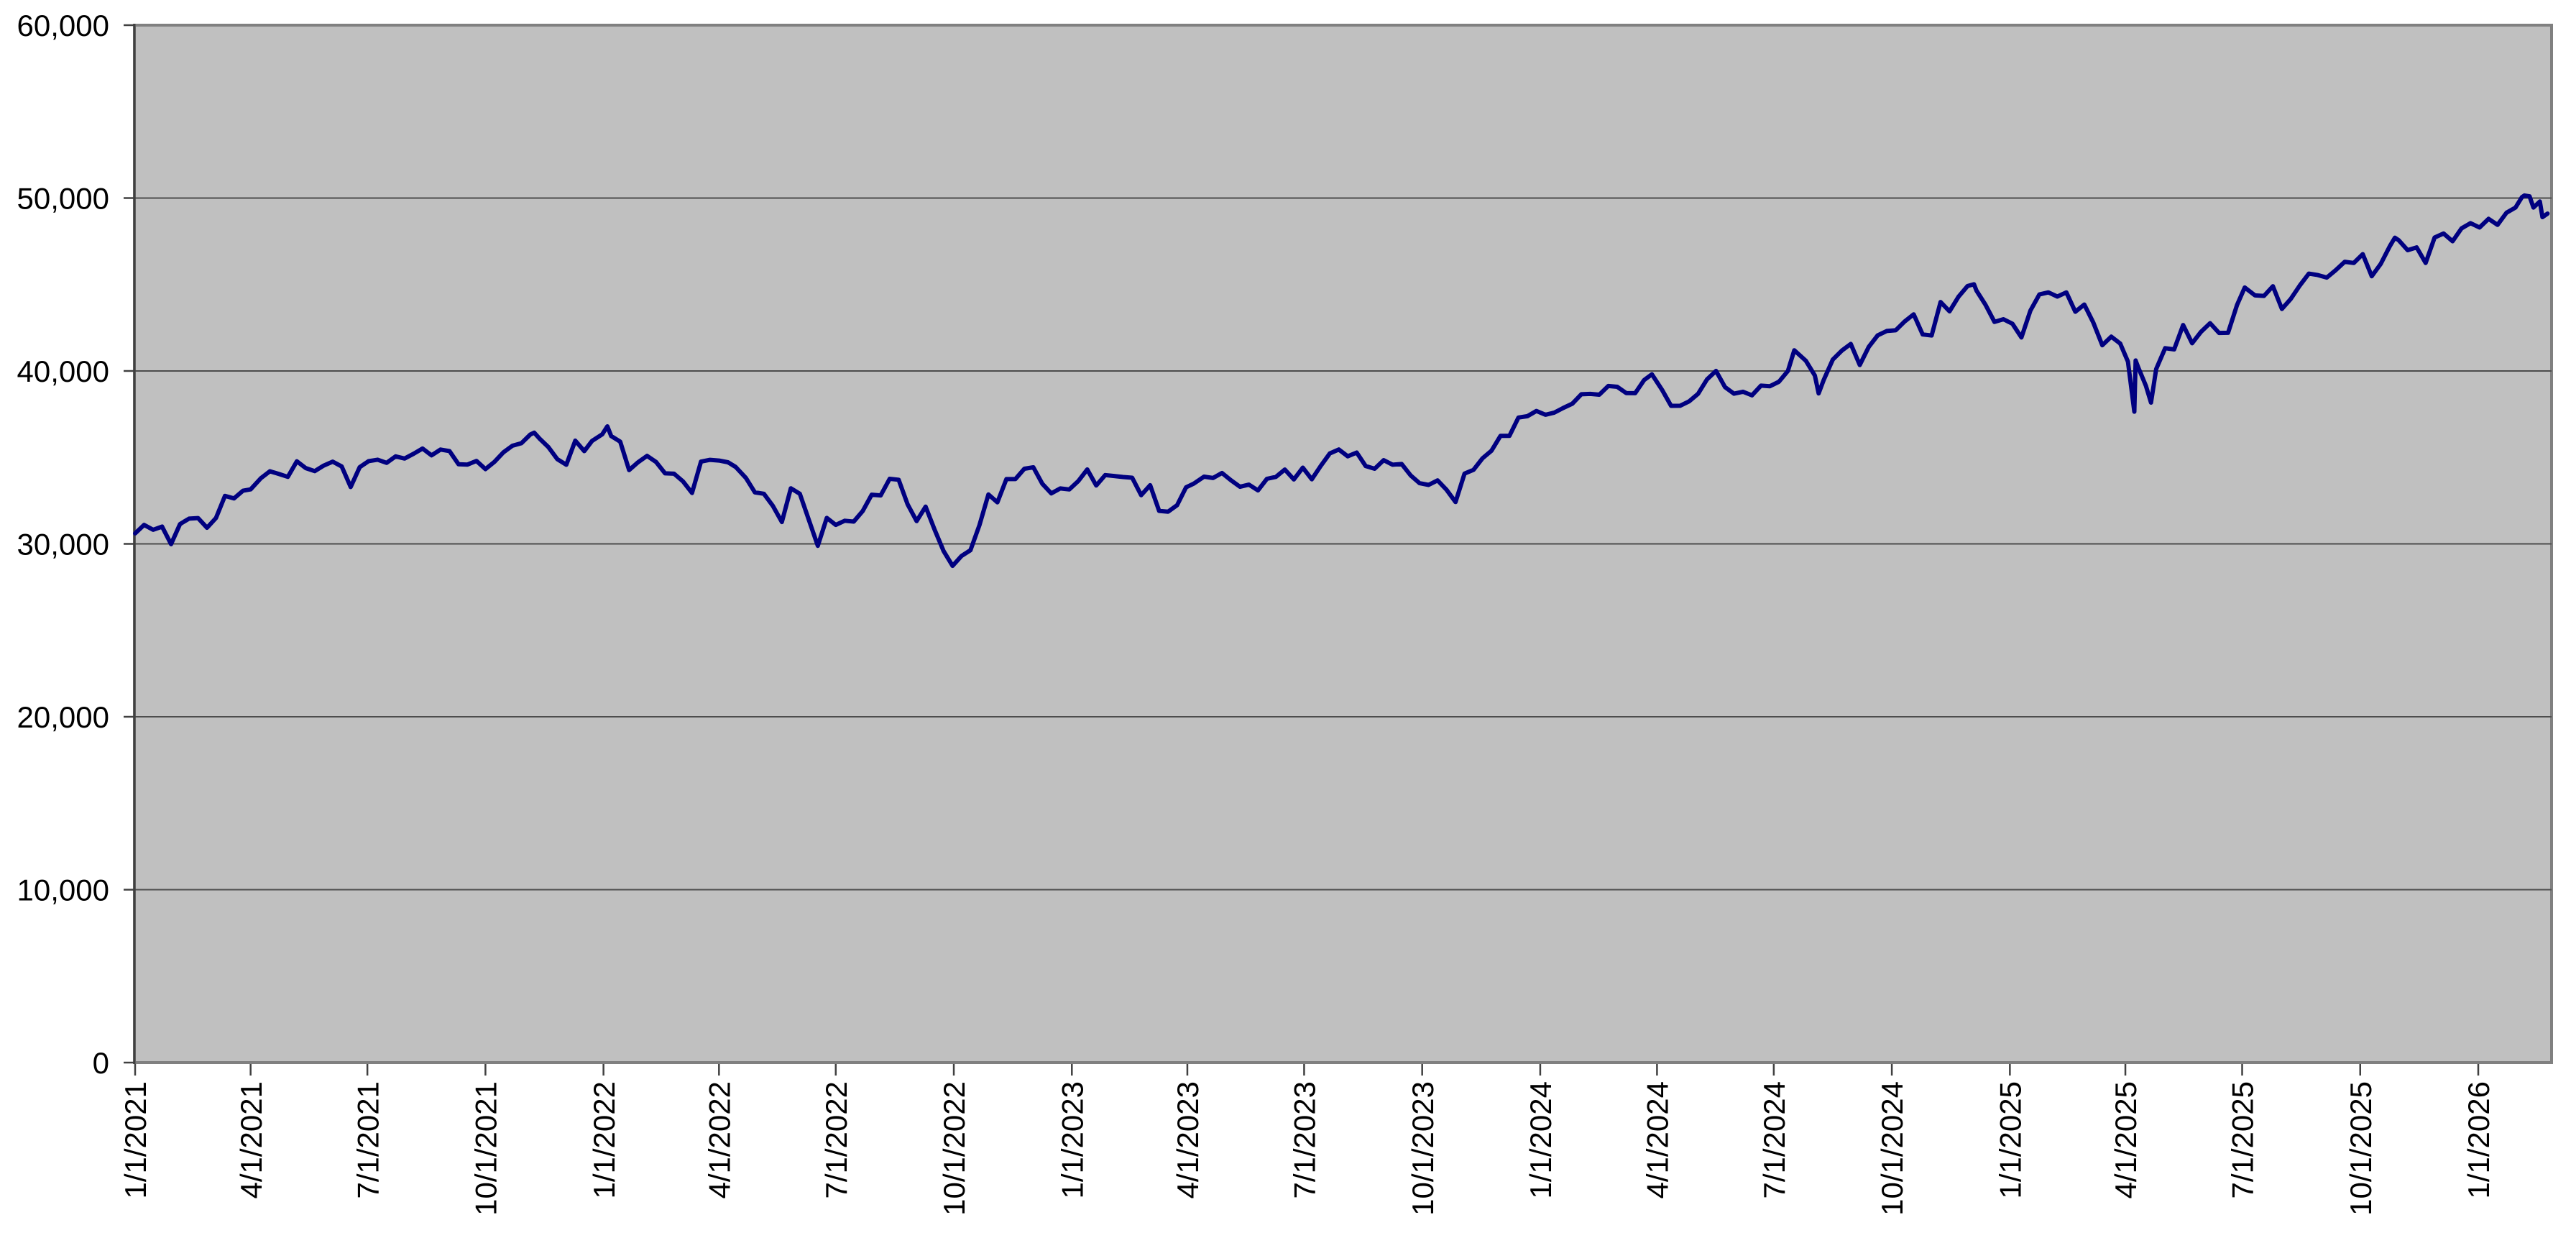 The image size is (2576, 1238). What do you see at coordinates (1892, 1148) in the screenshot?
I see `x-axis-label: 10/1/2024` at bounding box center [1892, 1148].